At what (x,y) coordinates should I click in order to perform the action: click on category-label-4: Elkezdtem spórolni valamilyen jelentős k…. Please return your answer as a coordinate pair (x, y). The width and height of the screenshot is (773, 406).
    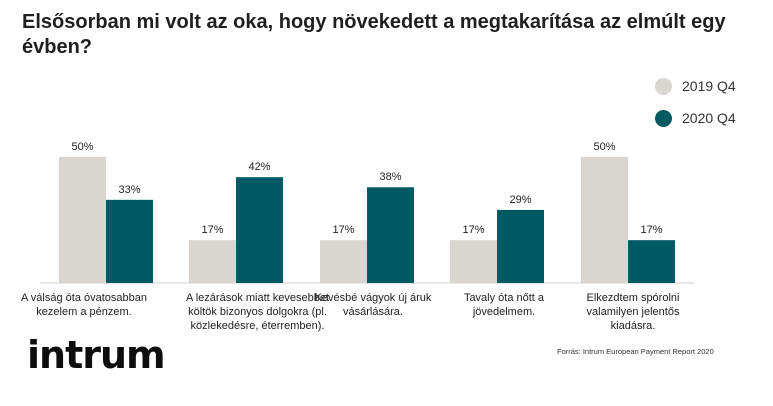
    Looking at the image, I should click on (633, 312).